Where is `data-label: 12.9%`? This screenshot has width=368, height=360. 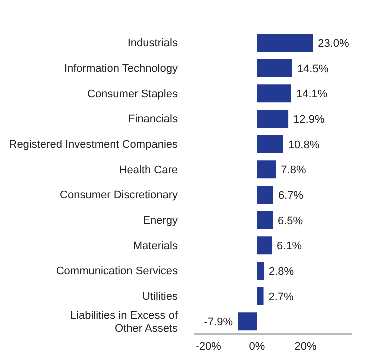 data-label: 12.9% is located at coordinates (309, 120).